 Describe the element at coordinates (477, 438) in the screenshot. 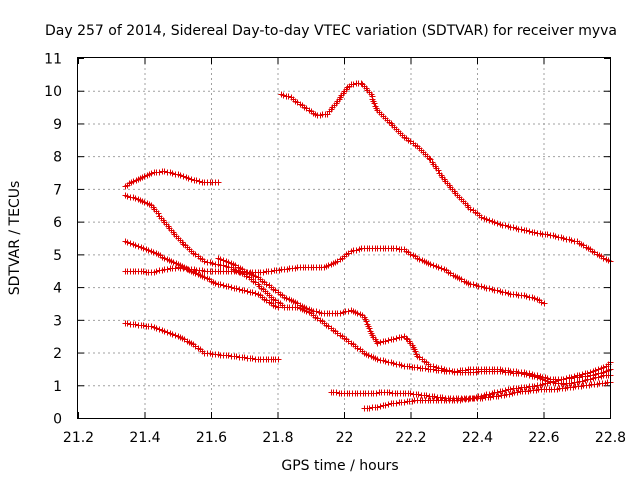

I see `x-tick-label: 22.4` at that location.